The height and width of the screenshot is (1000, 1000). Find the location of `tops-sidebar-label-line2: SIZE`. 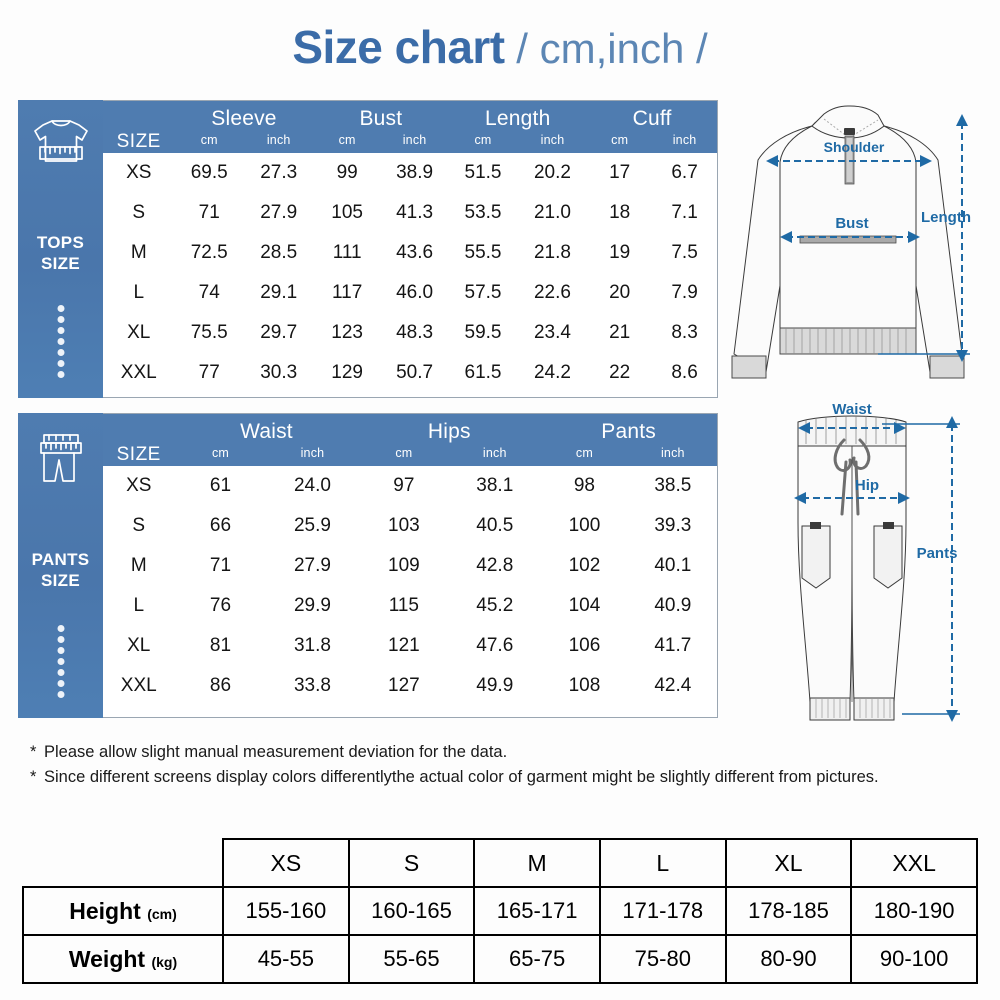

tops-sidebar-label-line2: SIZE is located at coordinates (60, 263).